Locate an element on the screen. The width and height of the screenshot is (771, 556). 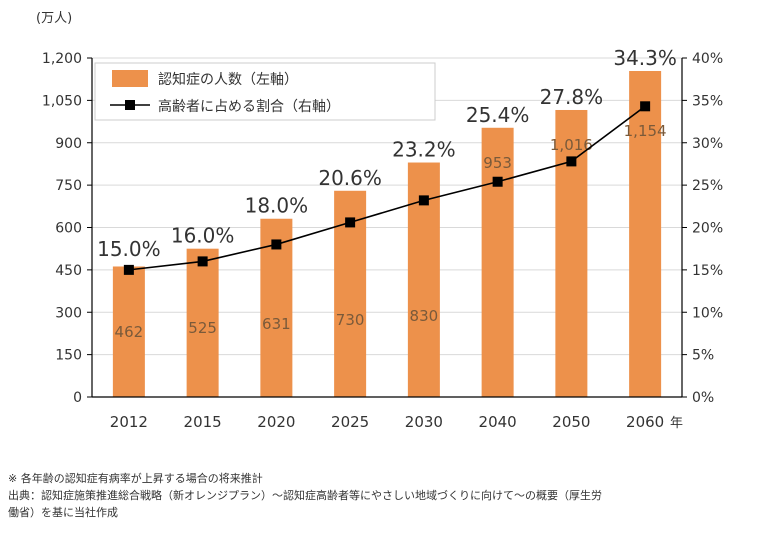
right-tick-label-2: 10% is located at coordinates (707, 313).